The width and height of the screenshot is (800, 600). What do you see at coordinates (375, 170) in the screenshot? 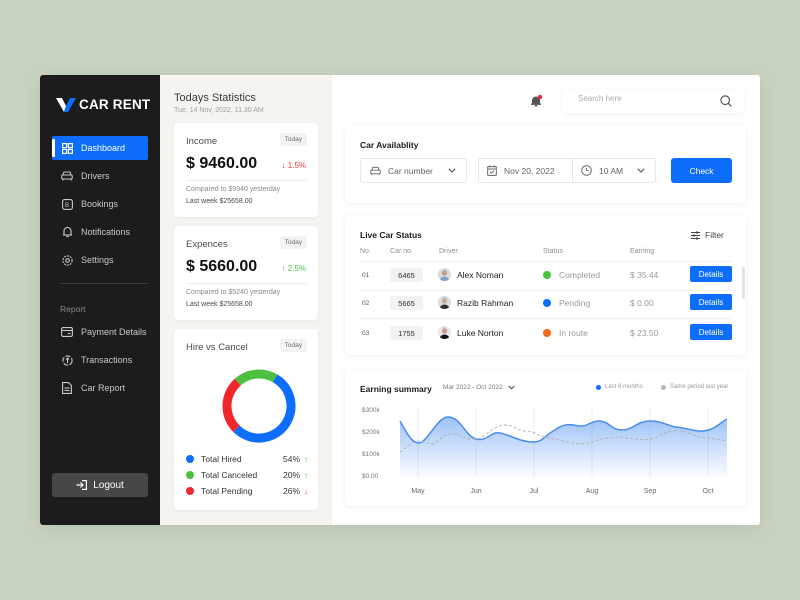
I see `car-icon` at bounding box center [375, 170].